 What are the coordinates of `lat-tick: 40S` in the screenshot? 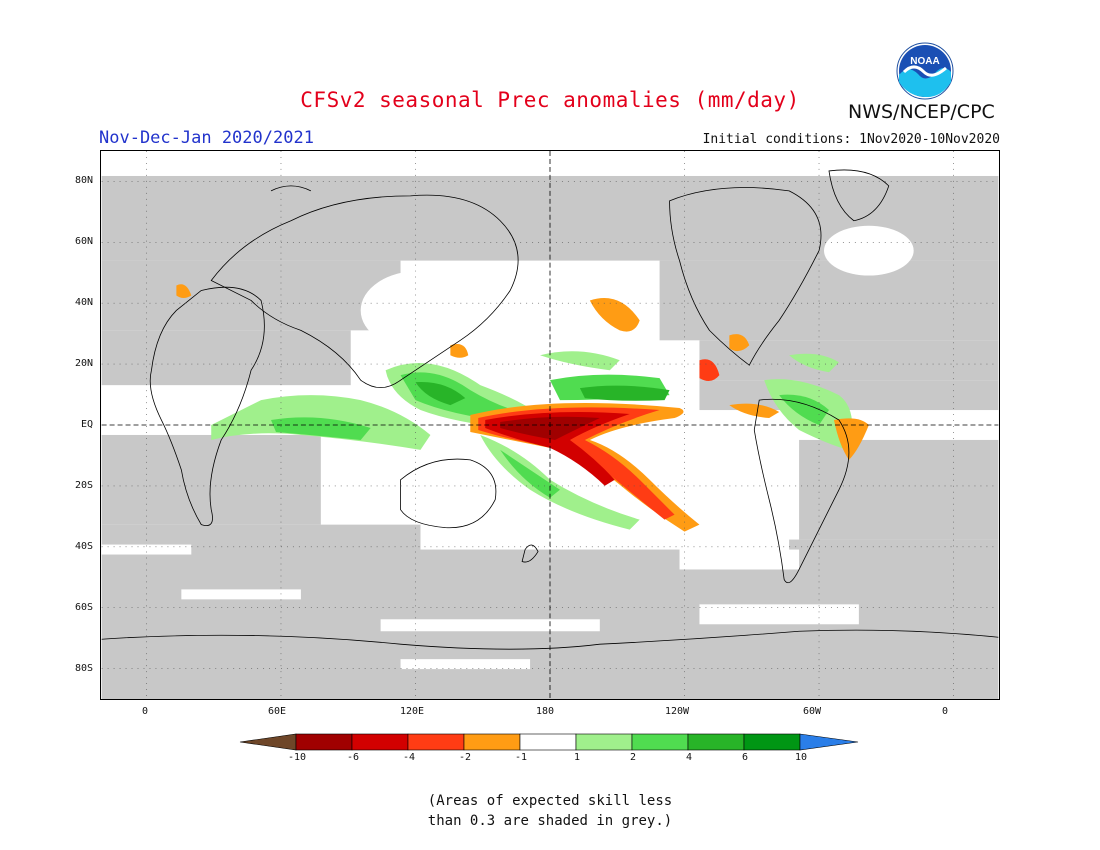 It's located at (83, 546).